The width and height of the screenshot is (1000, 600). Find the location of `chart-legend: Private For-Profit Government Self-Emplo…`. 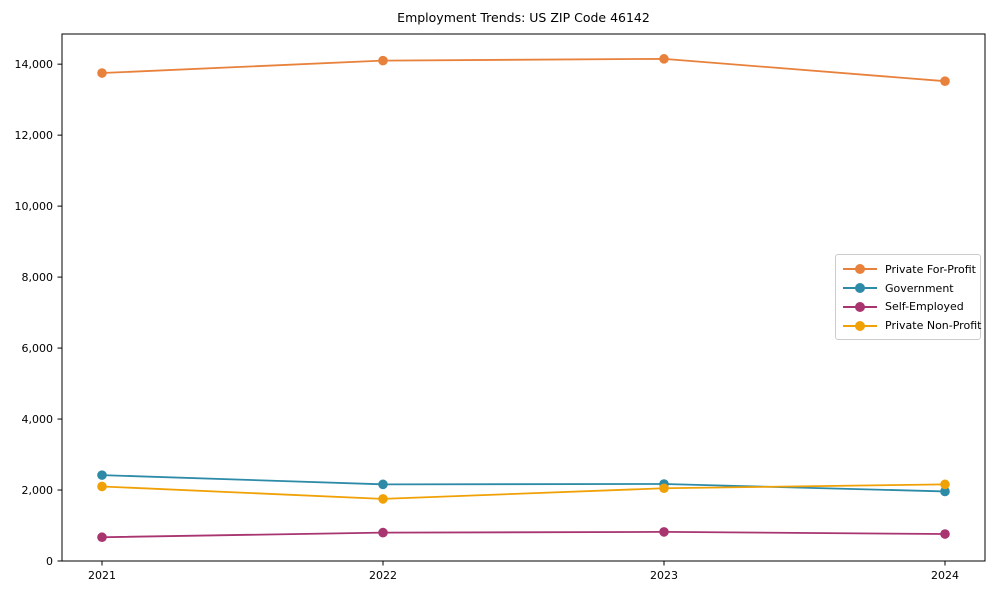

chart-legend: Private For-Profit Government Self-Emplo… is located at coordinates (908, 297).